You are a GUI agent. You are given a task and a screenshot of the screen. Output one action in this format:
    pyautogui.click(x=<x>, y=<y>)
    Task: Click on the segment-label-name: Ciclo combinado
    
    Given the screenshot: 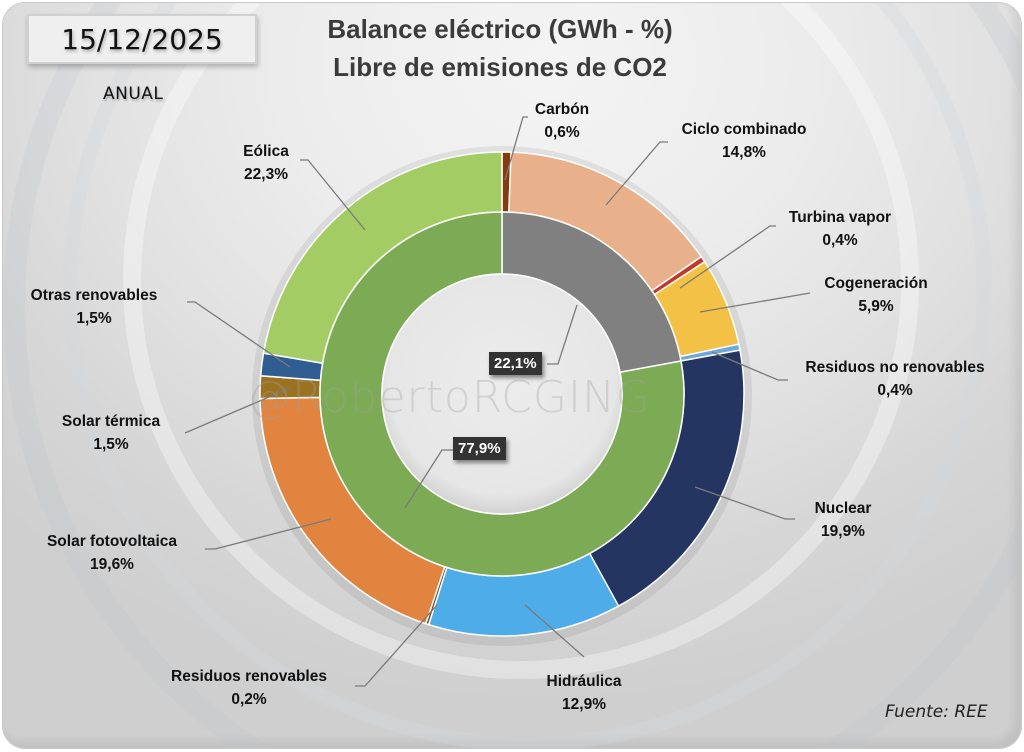 What is the action you would take?
    pyautogui.click(x=744, y=129)
    